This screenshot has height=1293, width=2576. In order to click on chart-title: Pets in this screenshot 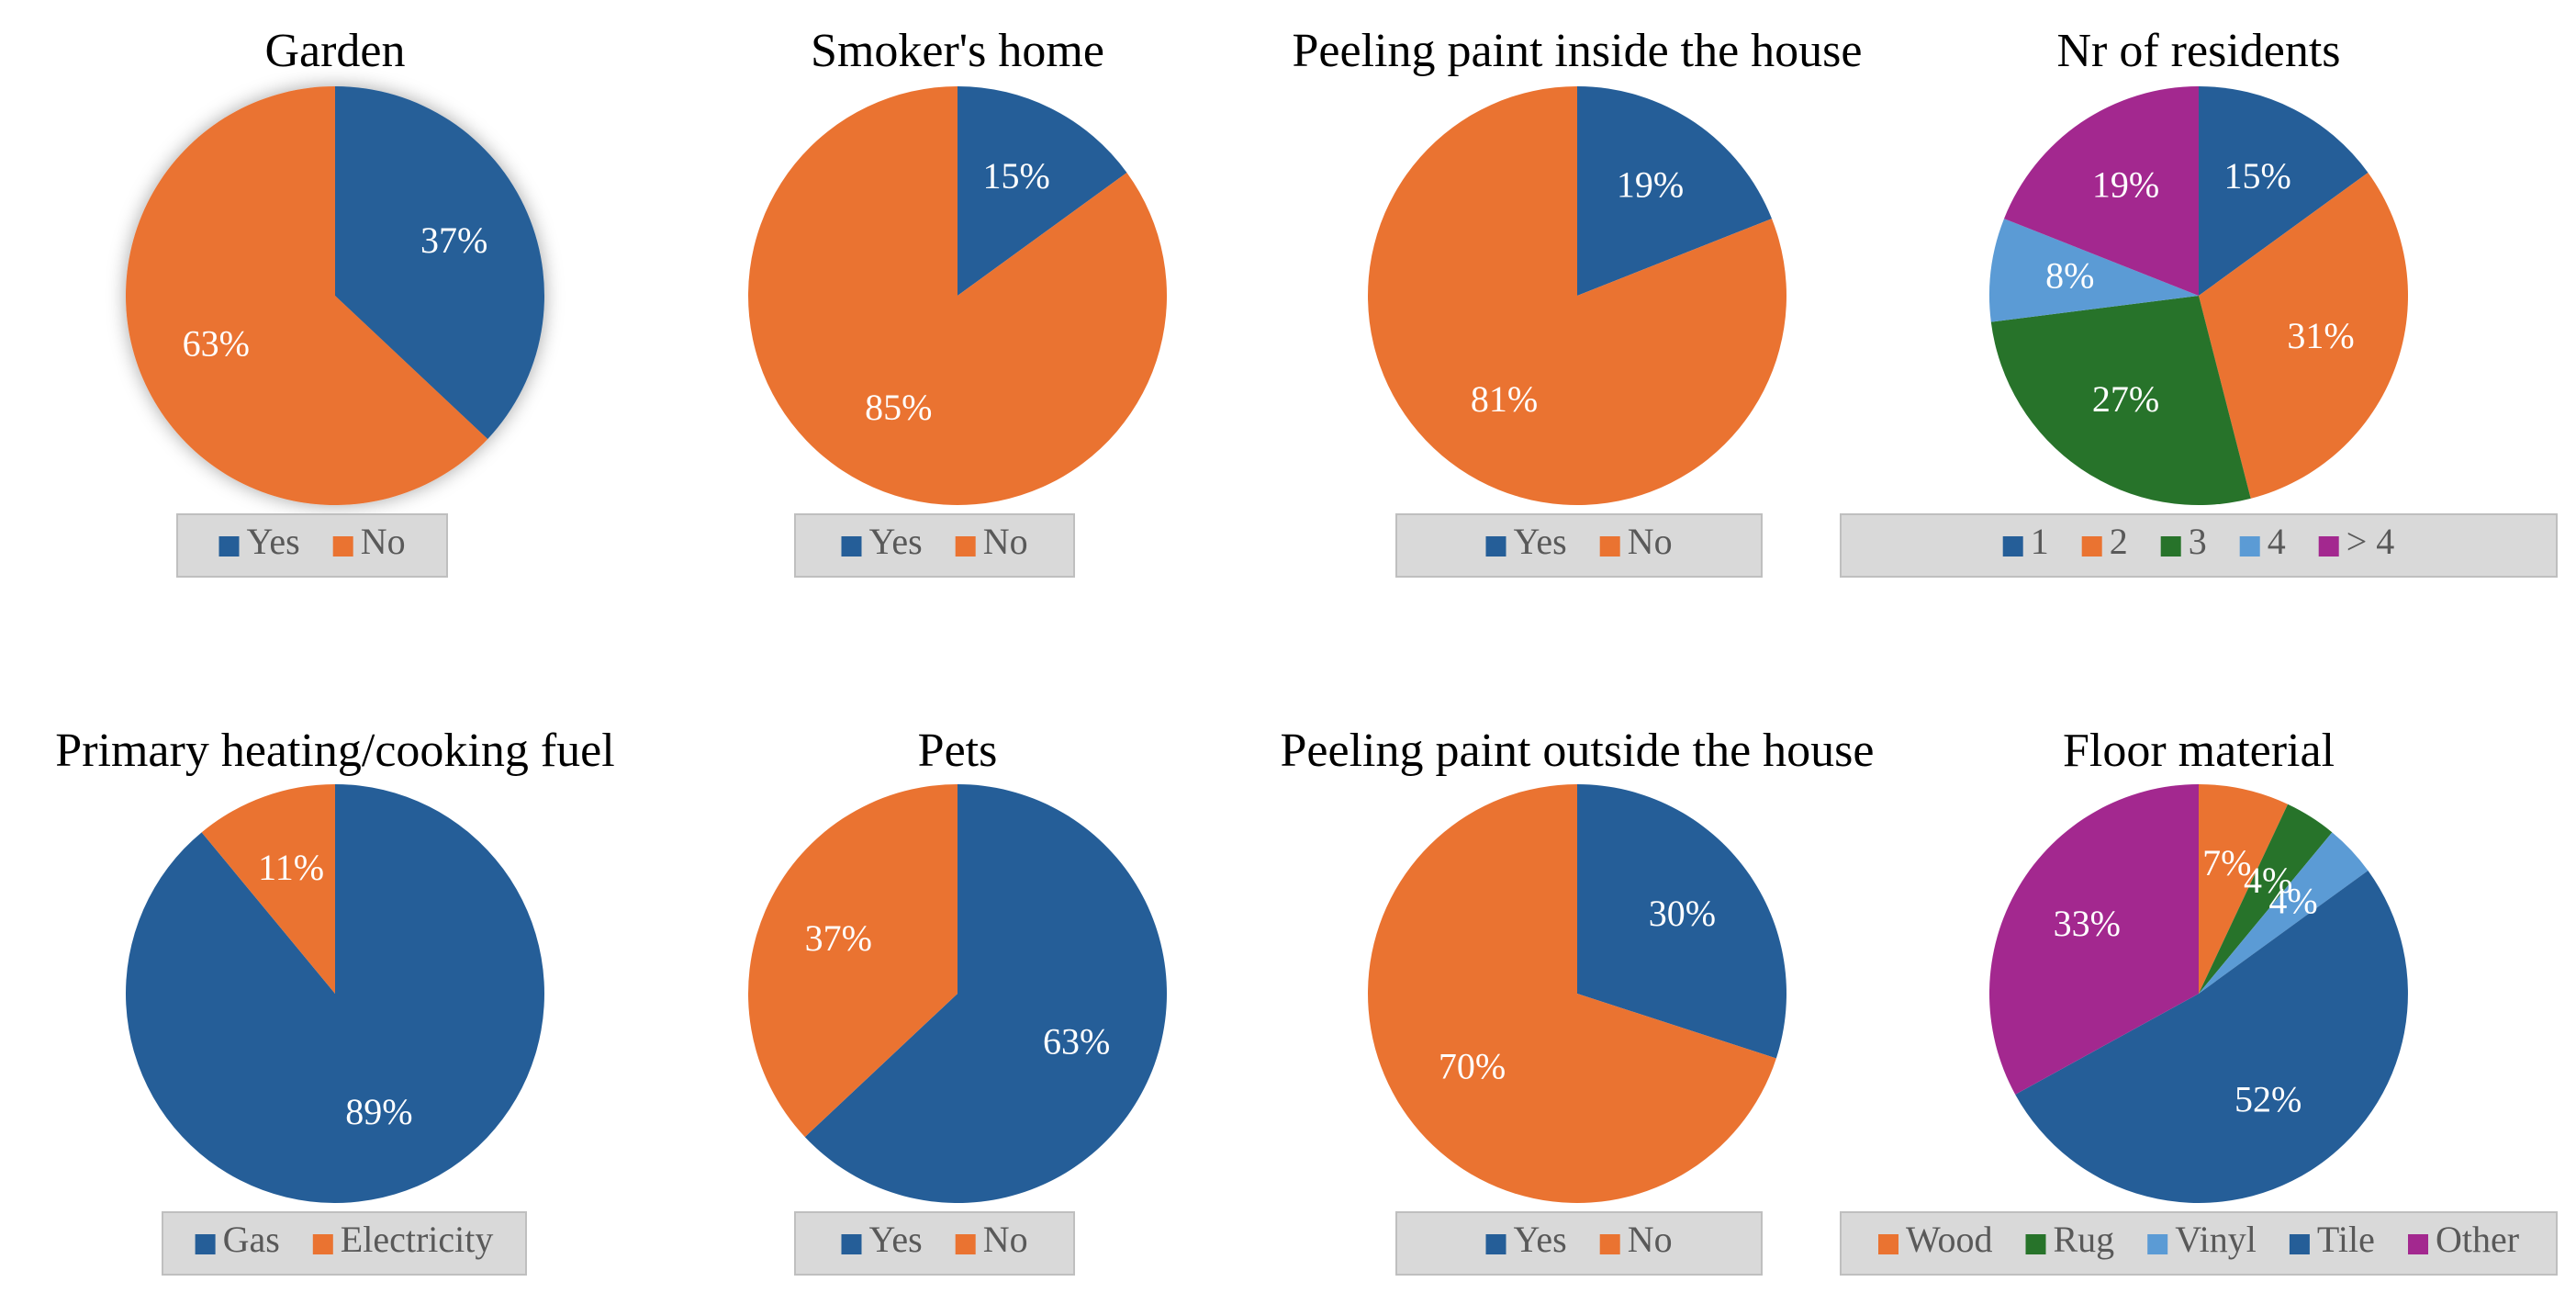, I will do `click(958, 751)`.